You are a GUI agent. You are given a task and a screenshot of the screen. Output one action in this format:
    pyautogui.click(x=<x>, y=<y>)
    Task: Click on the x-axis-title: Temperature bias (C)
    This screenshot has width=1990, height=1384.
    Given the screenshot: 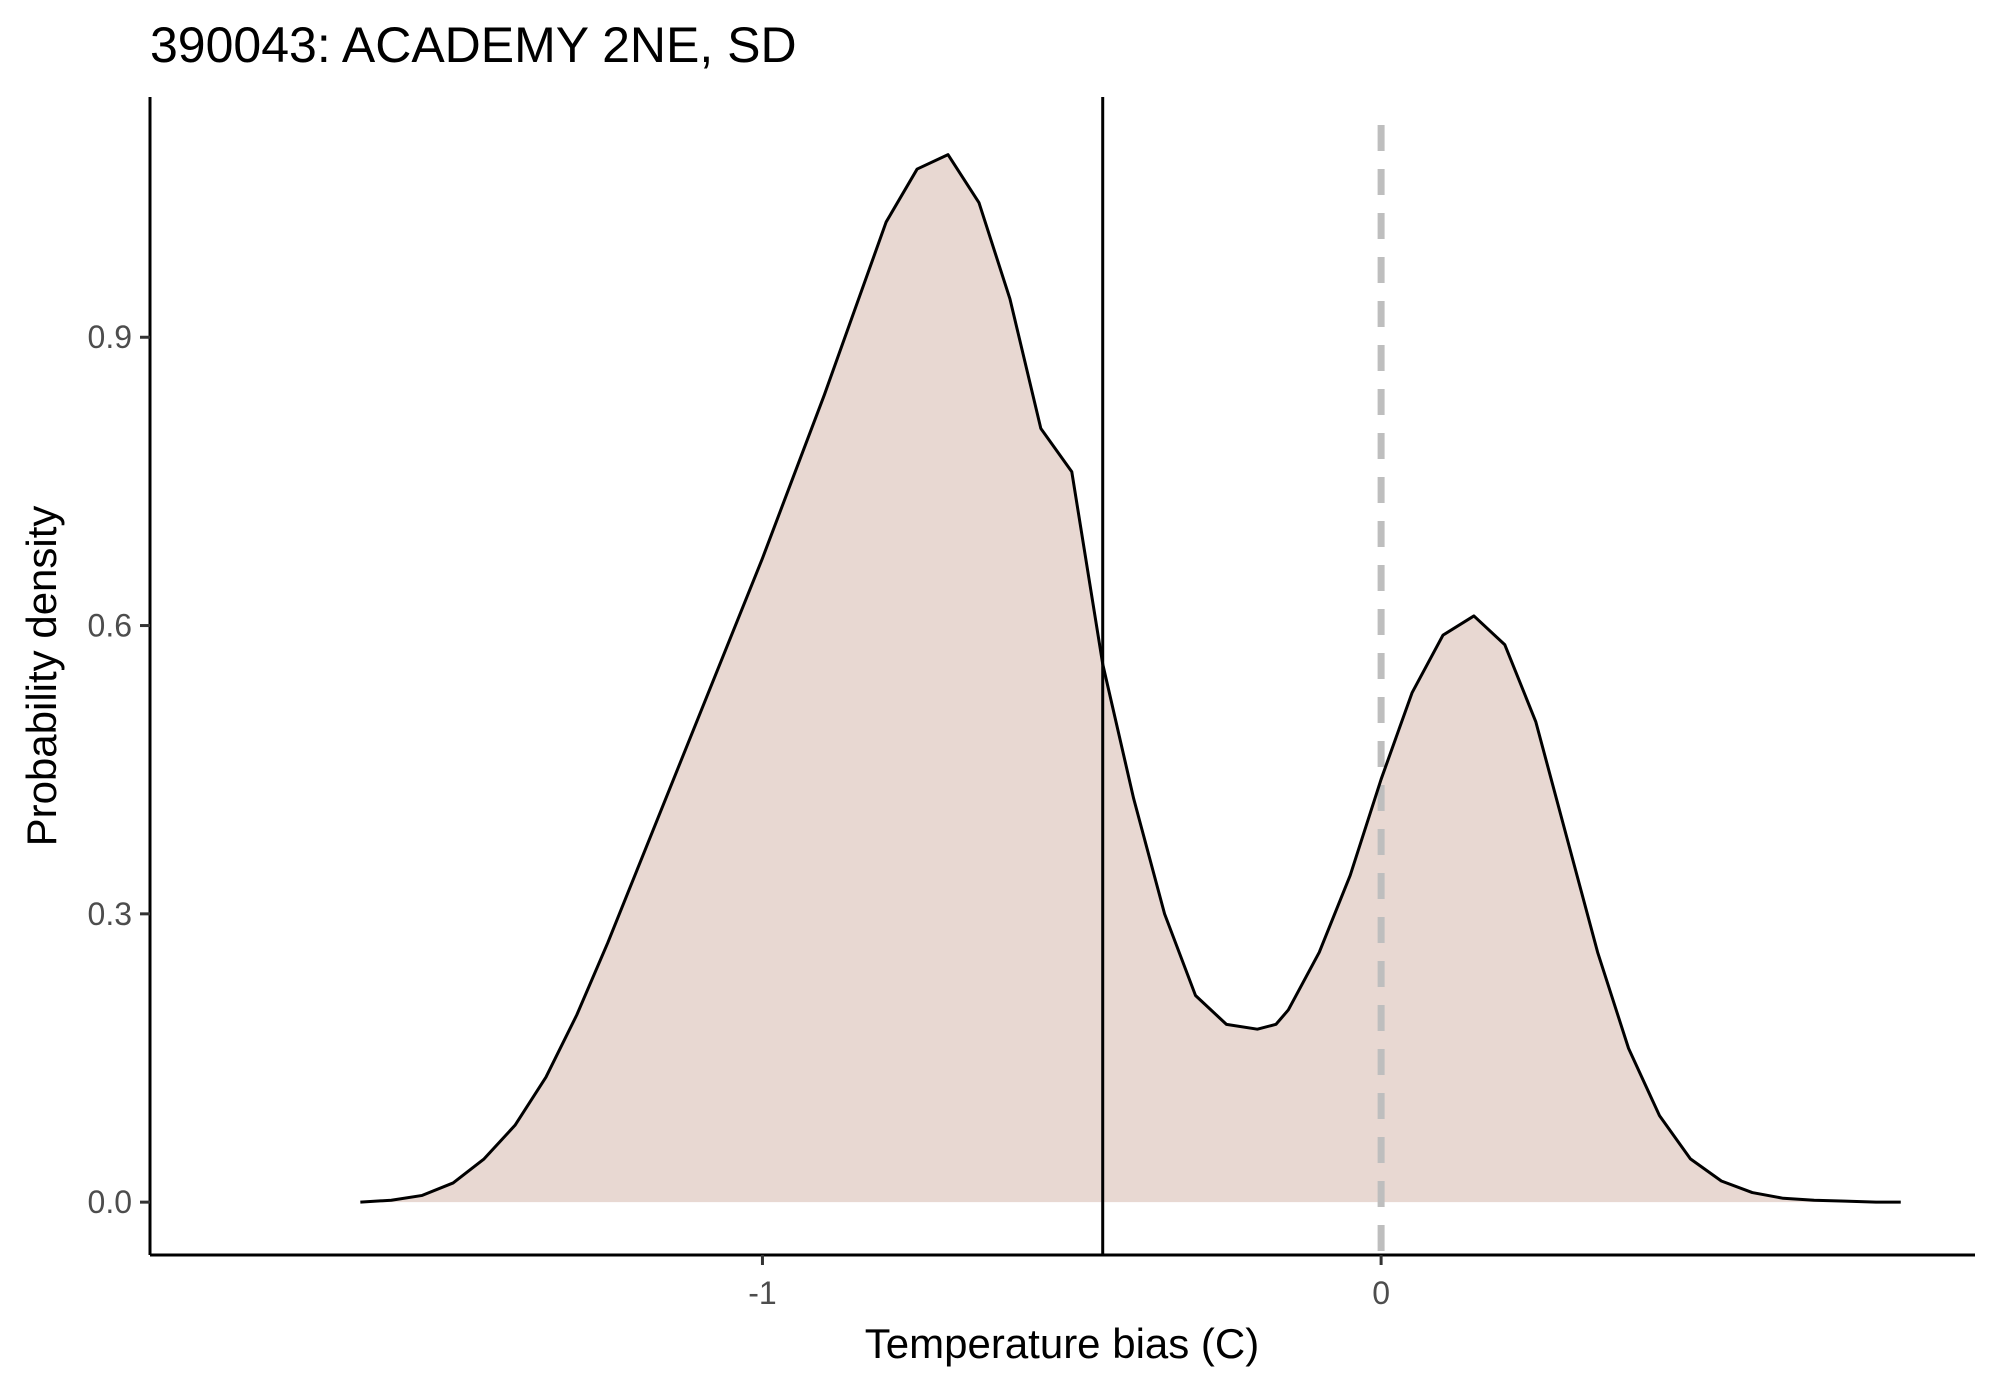 What is the action you would take?
    pyautogui.click(x=1062, y=1343)
    